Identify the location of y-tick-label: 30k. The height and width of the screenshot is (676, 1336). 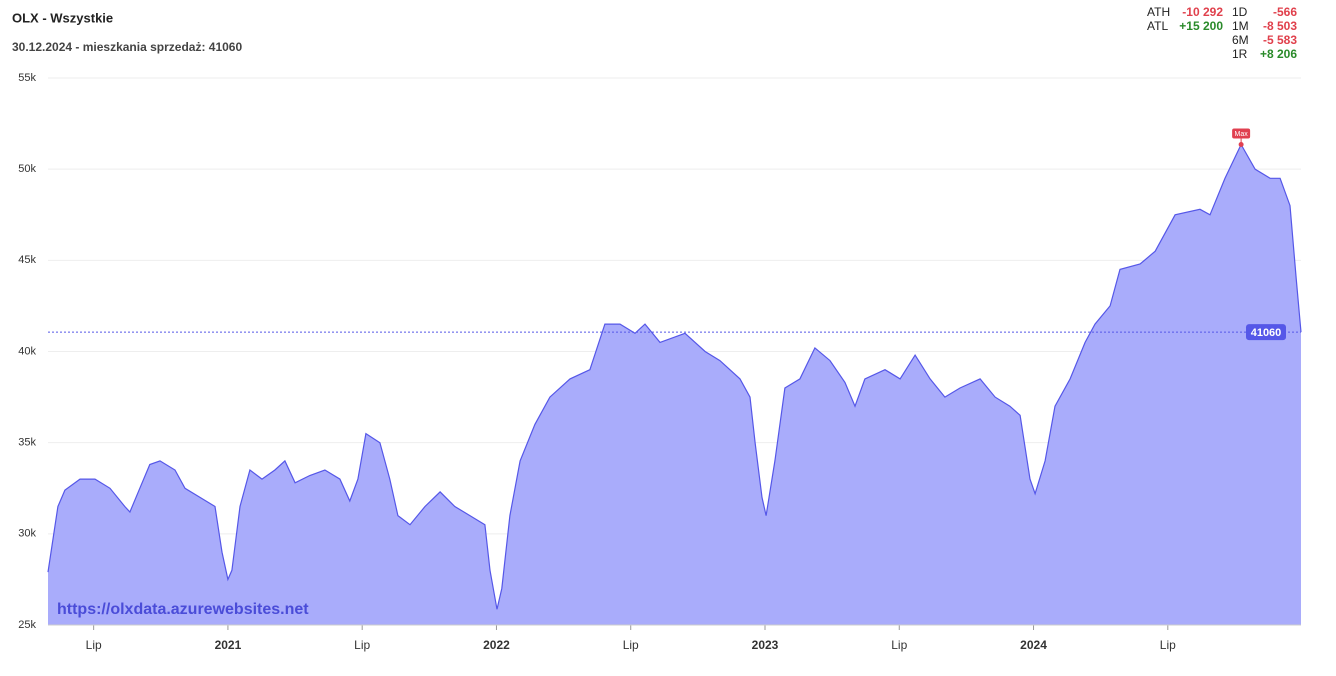
(27, 534).